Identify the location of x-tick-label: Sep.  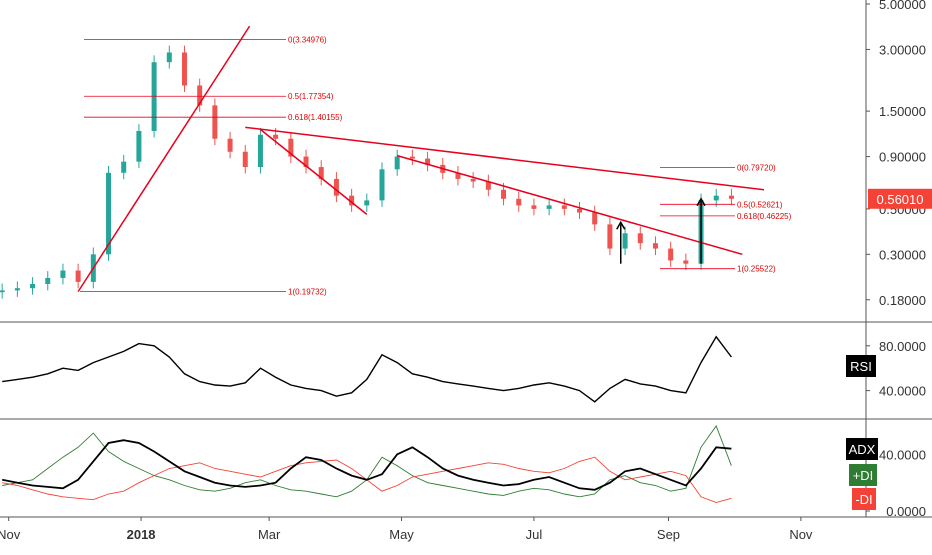
(668, 534).